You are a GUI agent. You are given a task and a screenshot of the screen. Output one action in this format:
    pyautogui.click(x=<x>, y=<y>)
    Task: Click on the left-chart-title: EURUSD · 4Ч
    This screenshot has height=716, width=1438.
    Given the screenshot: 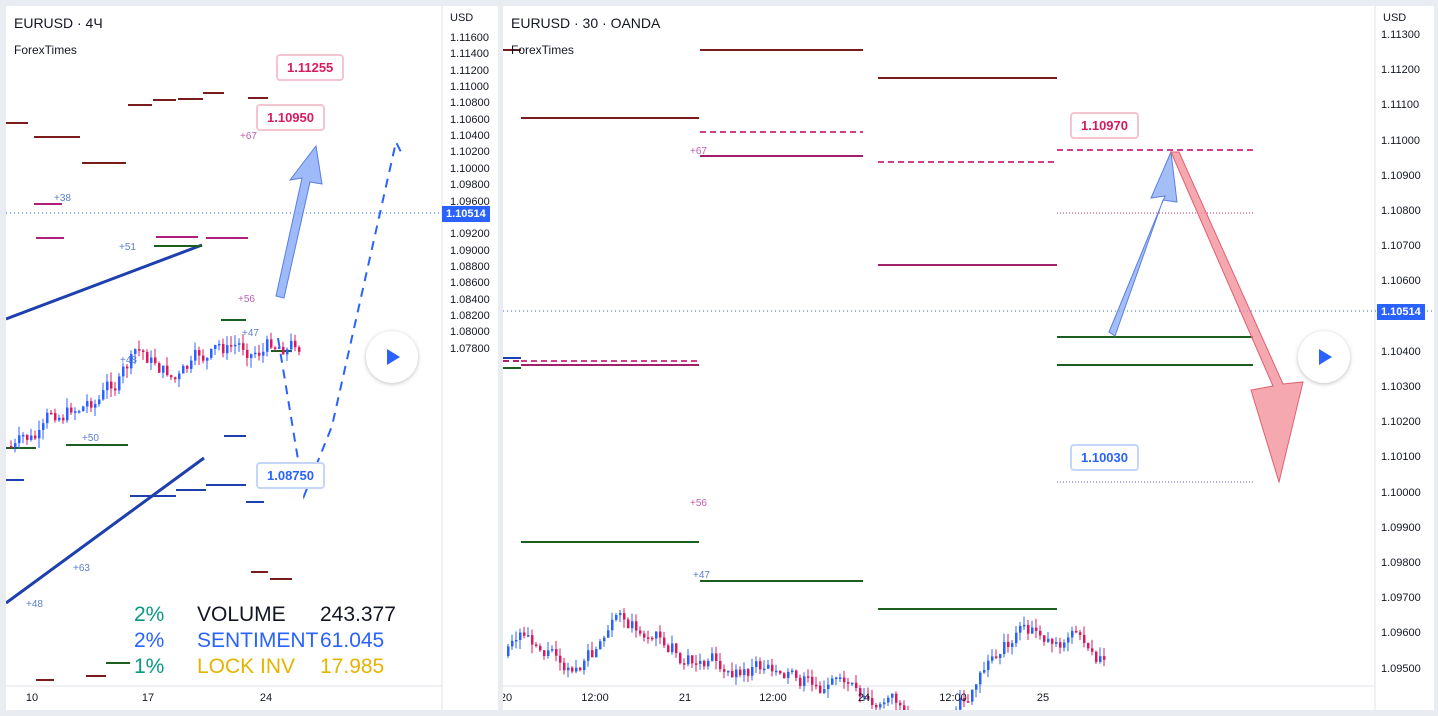 What is the action you would take?
    pyautogui.click(x=58, y=23)
    